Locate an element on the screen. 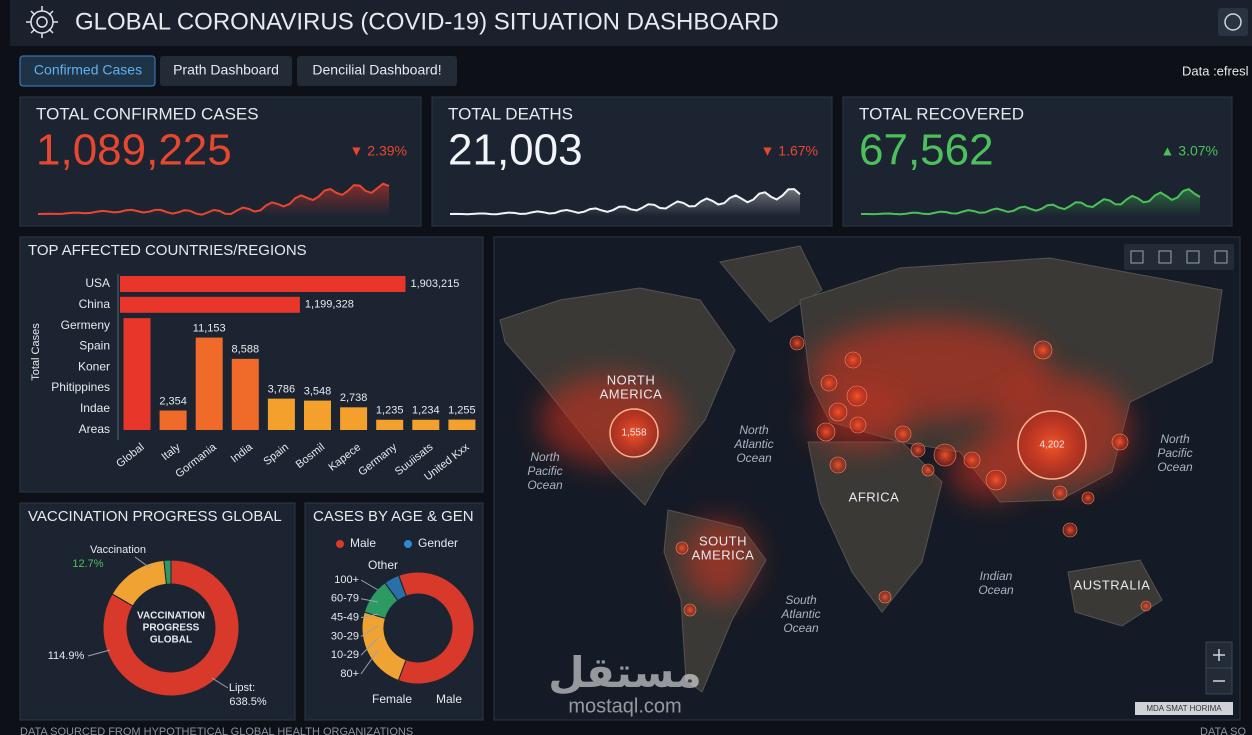  gender-label: Female is located at coordinates (392, 699).